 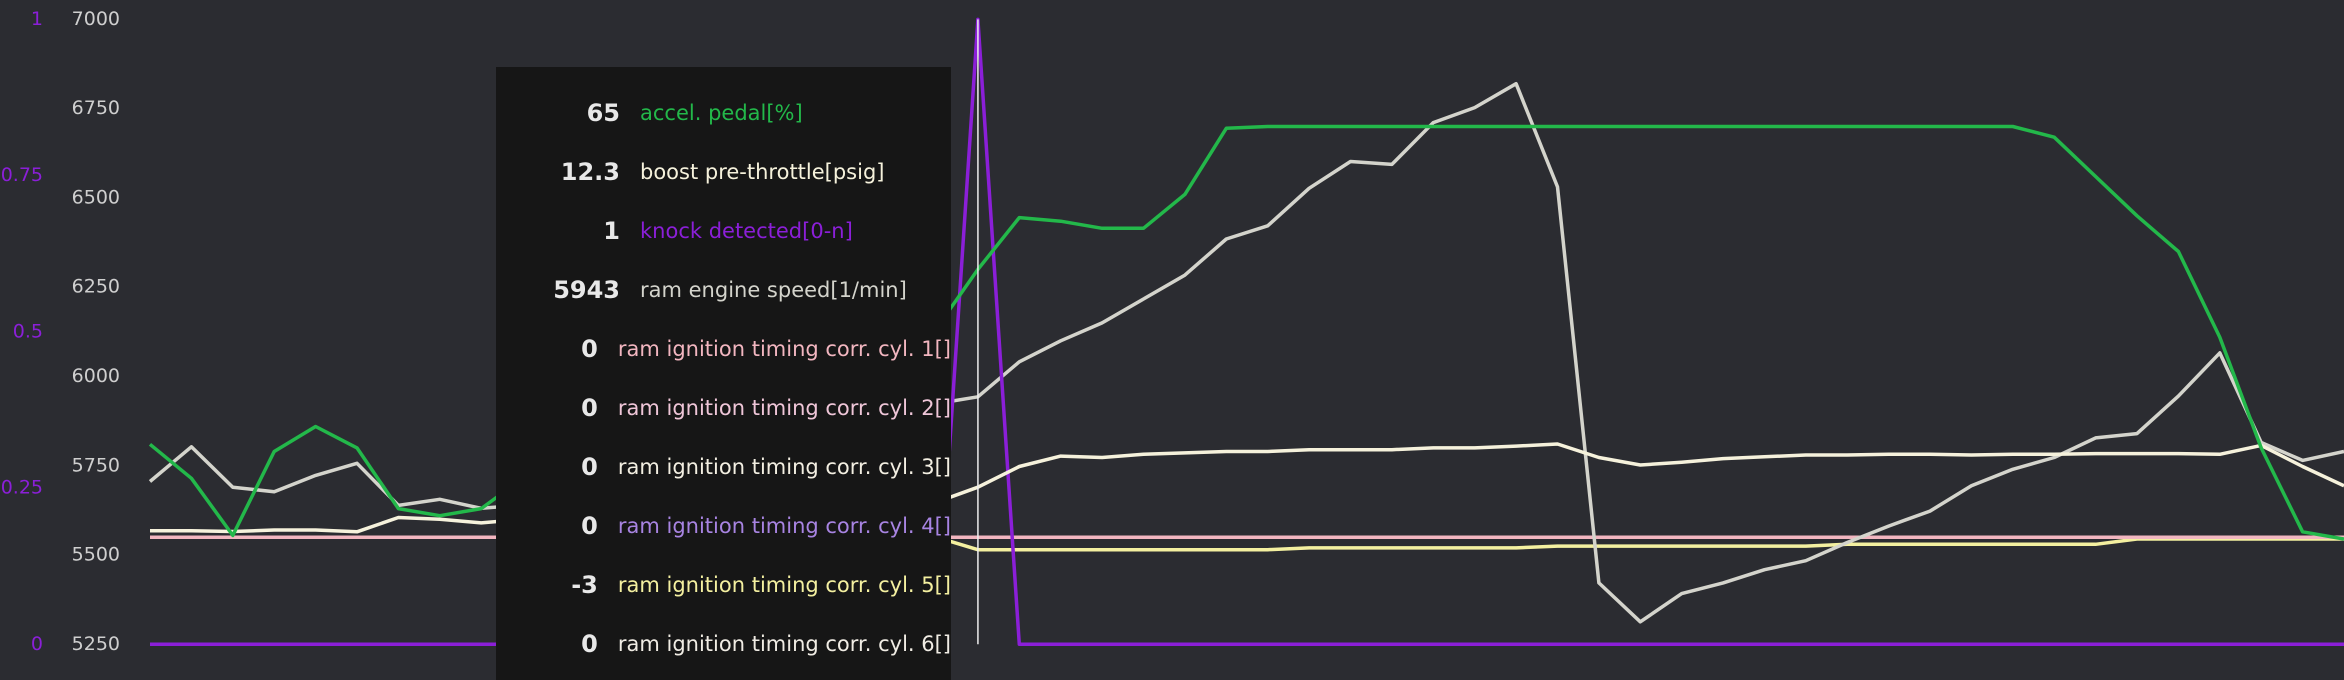 I want to click on tooltip-row: 0 ram ignition timing corr. cyl. 4[], so click(x=723, y=526).